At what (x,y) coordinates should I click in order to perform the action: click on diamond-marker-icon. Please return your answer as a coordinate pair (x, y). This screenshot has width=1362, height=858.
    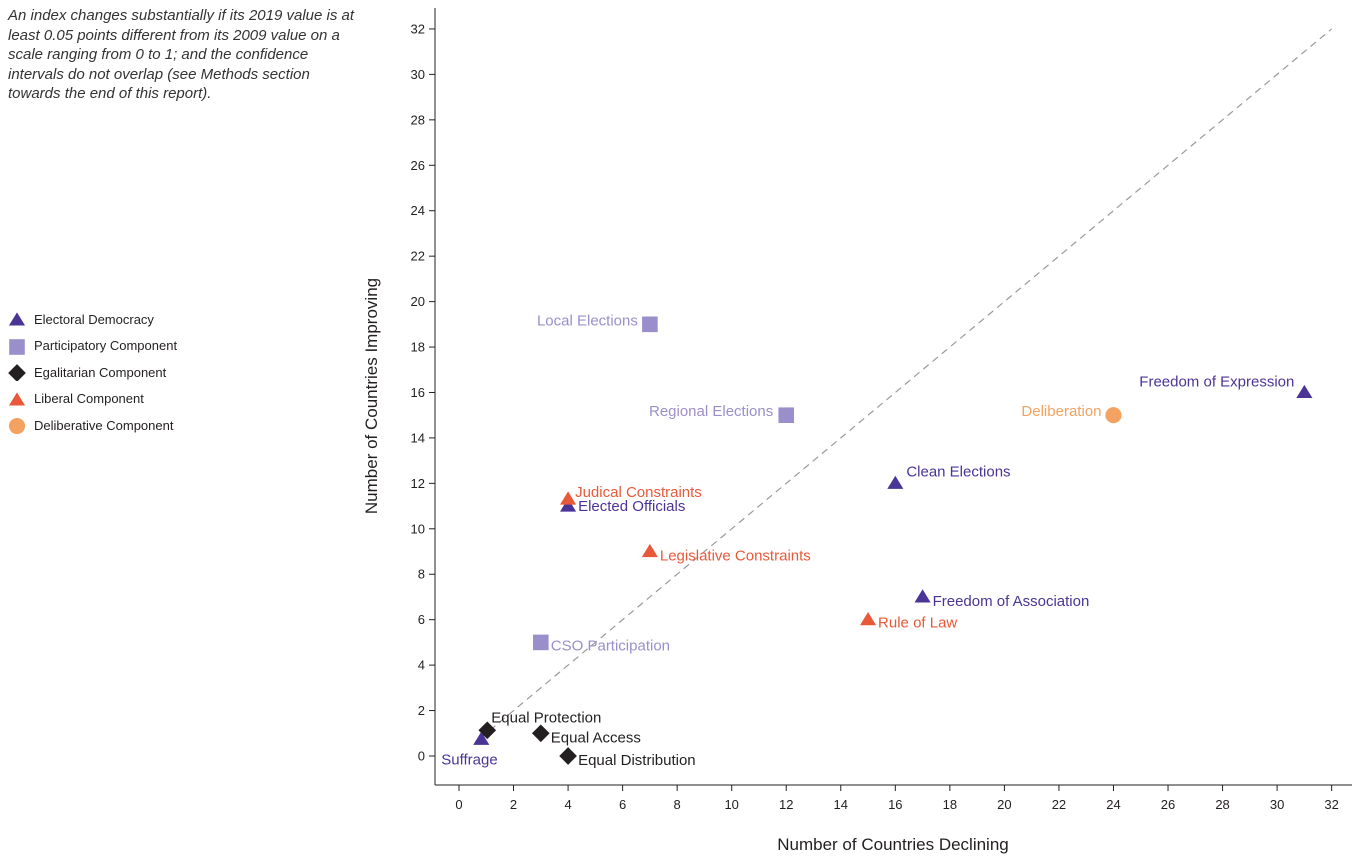
    Looking at the image, I should click on (17, 373).